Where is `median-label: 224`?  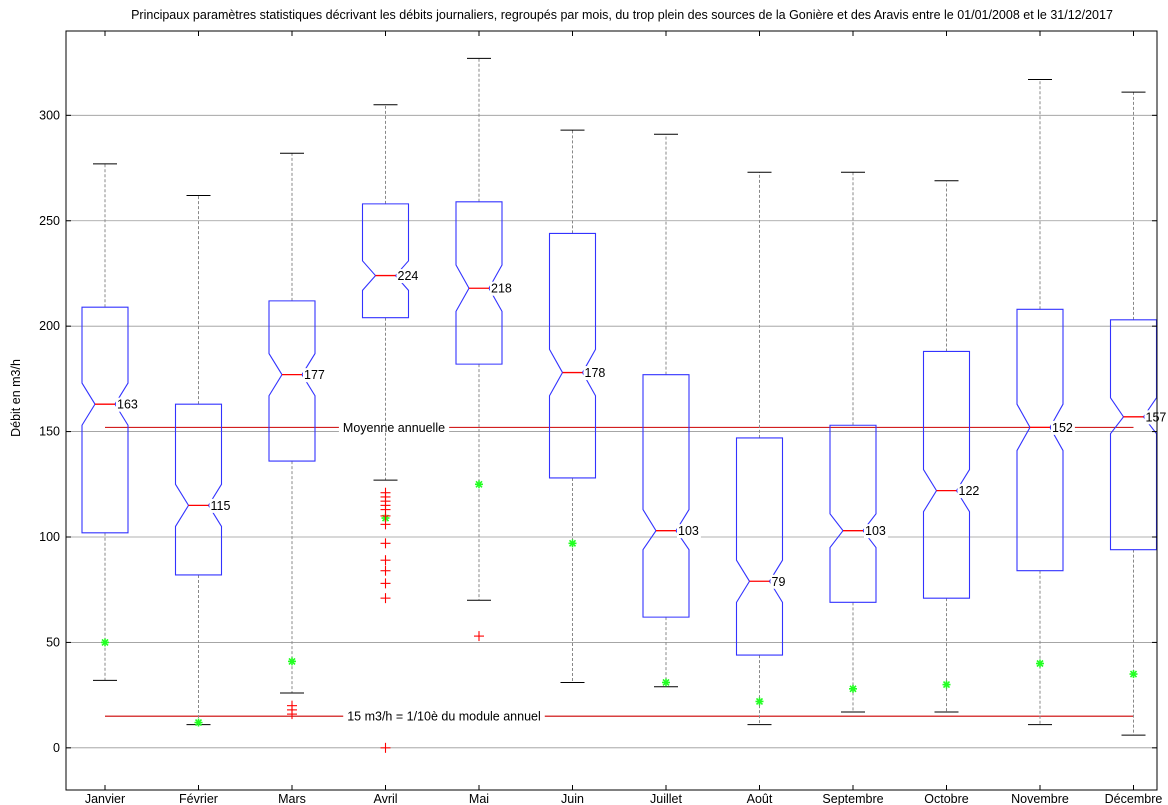 median-label: 224 is located at coordinates (408, 276).